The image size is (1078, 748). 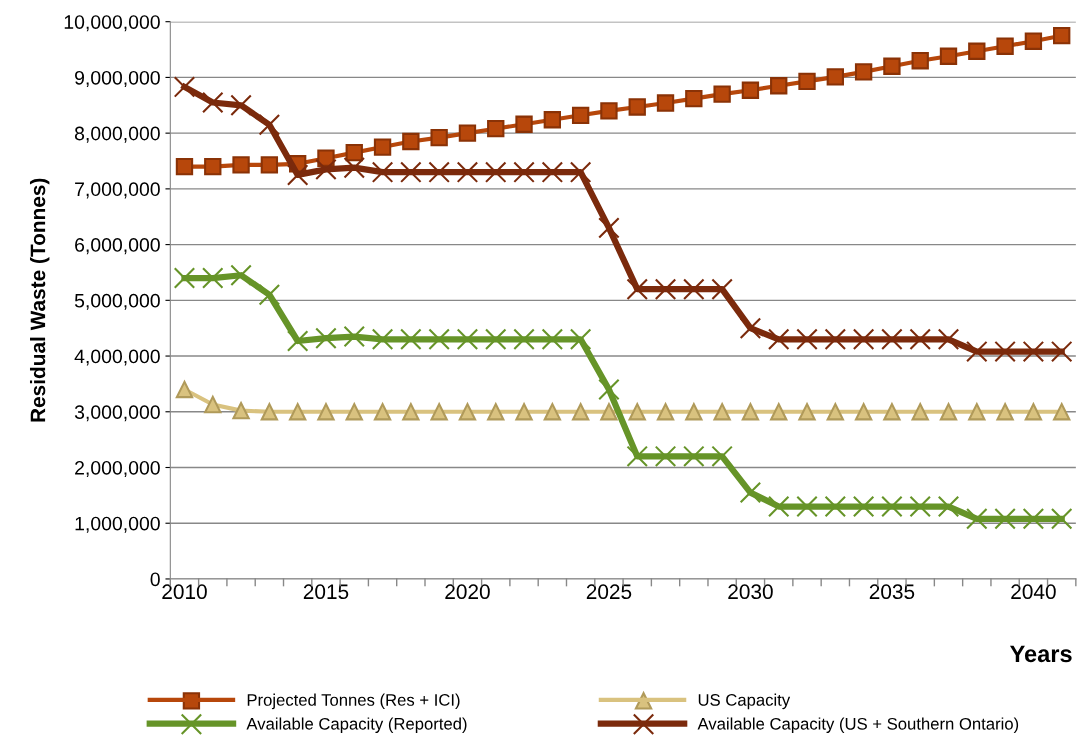 I want to click on x-axis-title: Years, so click(x=1040, y=654).